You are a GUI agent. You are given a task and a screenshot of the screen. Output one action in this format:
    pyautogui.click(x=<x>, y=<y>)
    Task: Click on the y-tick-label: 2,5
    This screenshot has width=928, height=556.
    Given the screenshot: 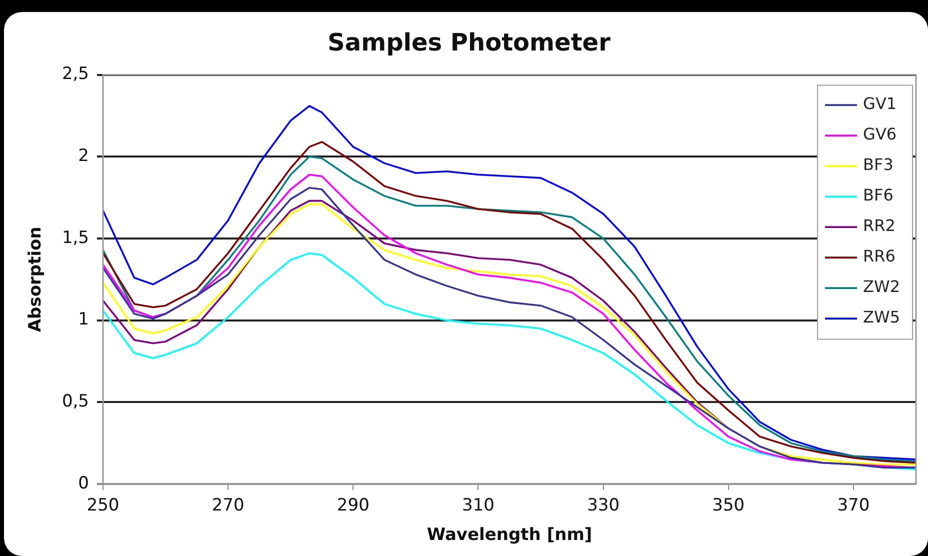 What is the action you would take?
    pyautogui.click(x=75, y=74)
    